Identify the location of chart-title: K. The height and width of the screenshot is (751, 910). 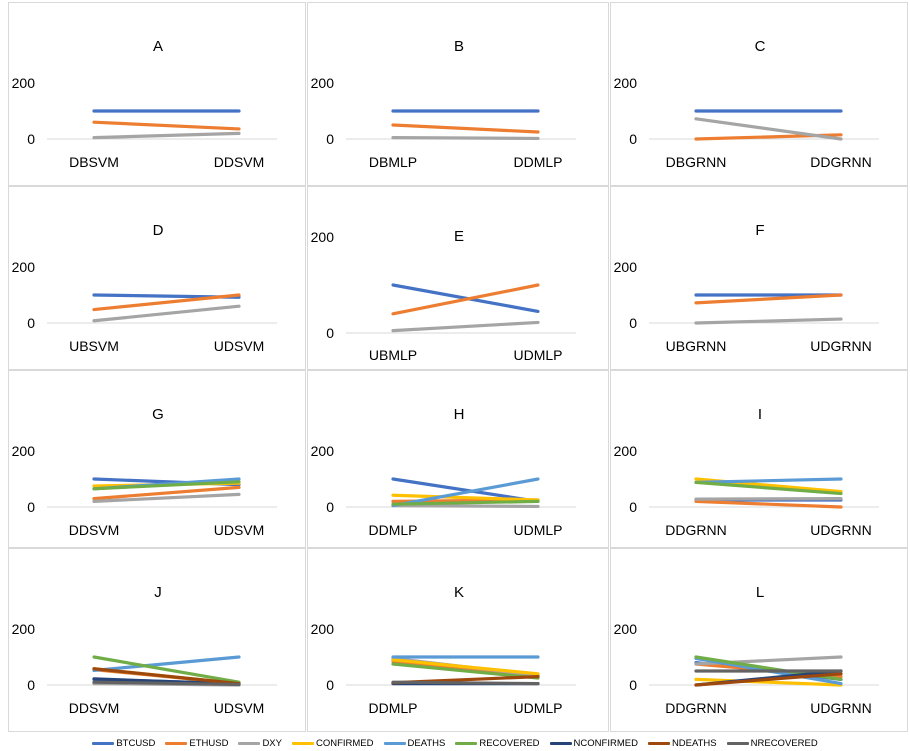
(459, 592).